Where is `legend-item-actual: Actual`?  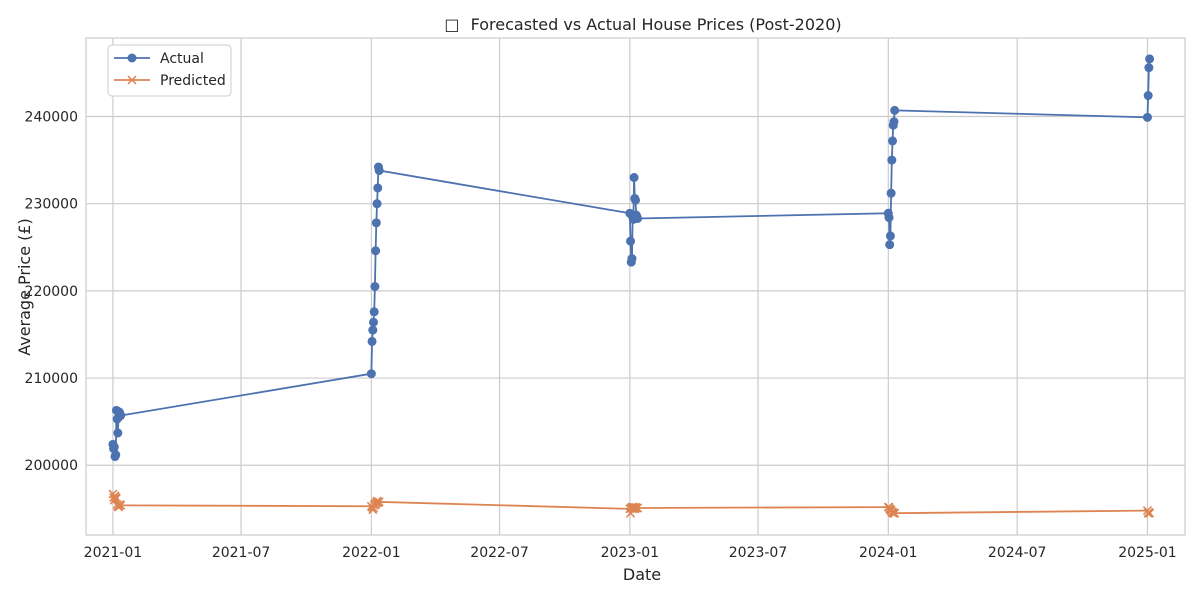
legend-item-actual: Actual is located at coordinates (159, 59).